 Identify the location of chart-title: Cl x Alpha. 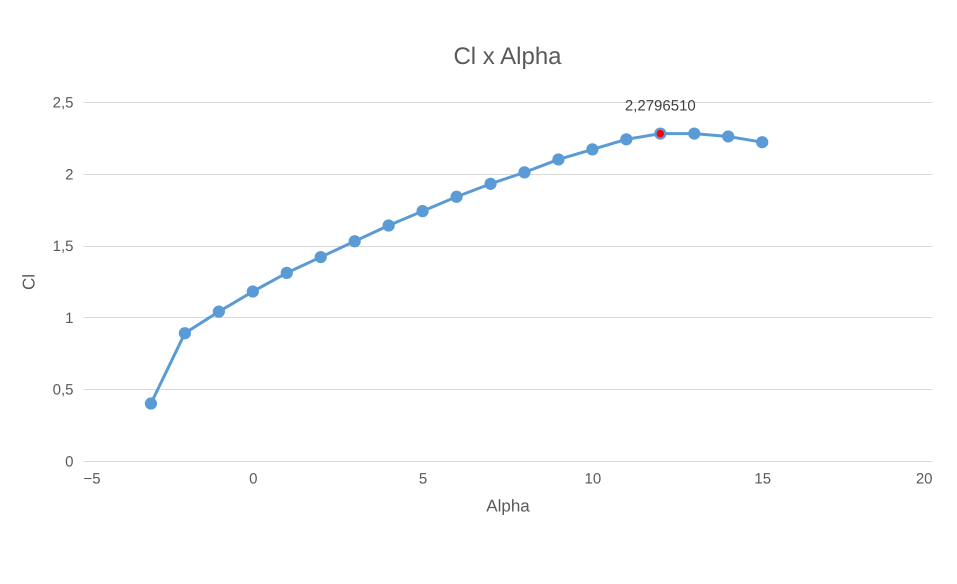
(507, 56).